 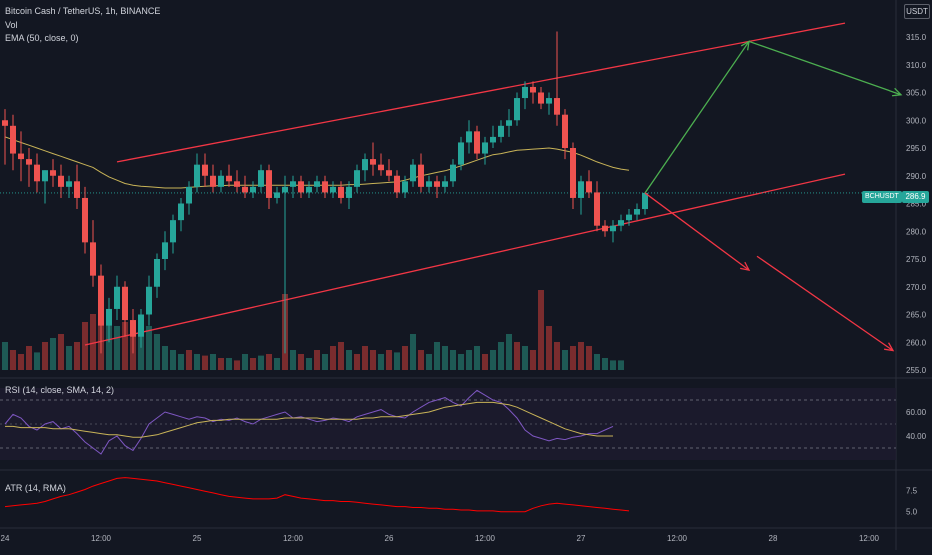 What do you see at coordinates (897, 92) in the screenshot?
I see `projection-up-continuation-arrow-head` at bounding box center [897, 92].